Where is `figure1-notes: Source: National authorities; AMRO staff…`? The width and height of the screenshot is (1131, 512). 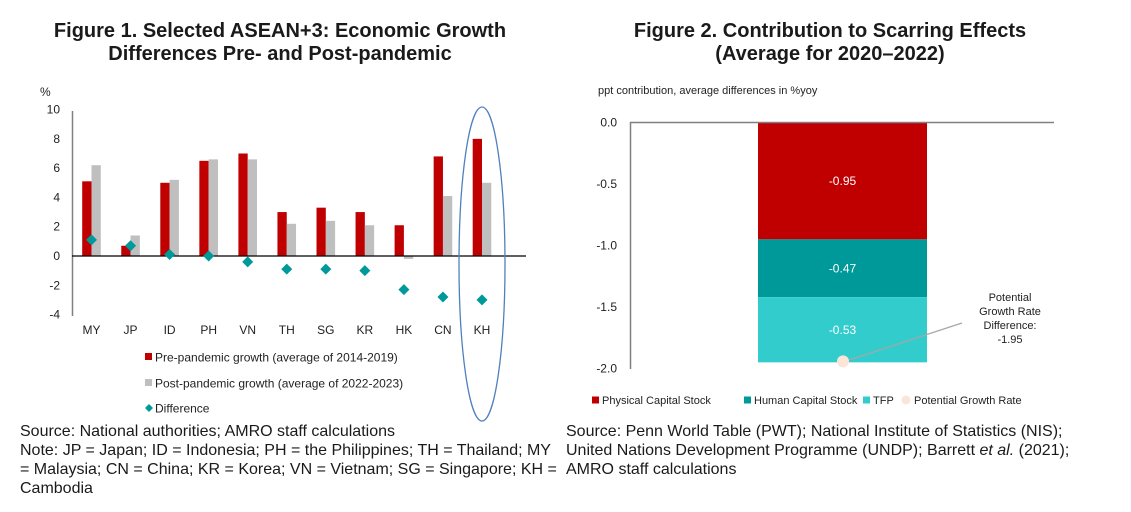
figure1-notes: Source: National authorities; AMRO staff… is located at coordinates (290, 460).